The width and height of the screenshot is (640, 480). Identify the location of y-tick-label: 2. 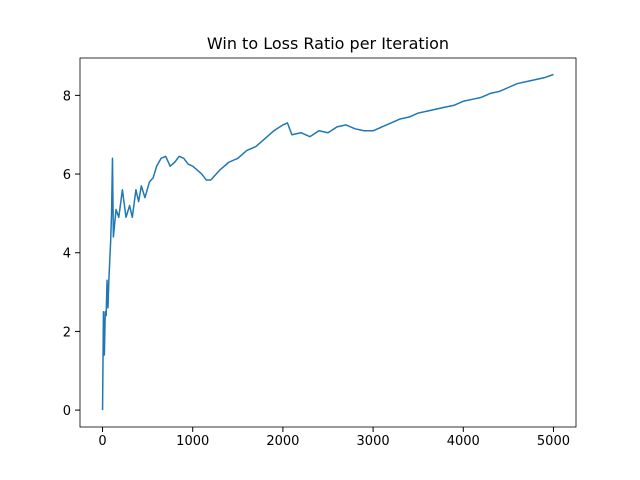
(67, 332).